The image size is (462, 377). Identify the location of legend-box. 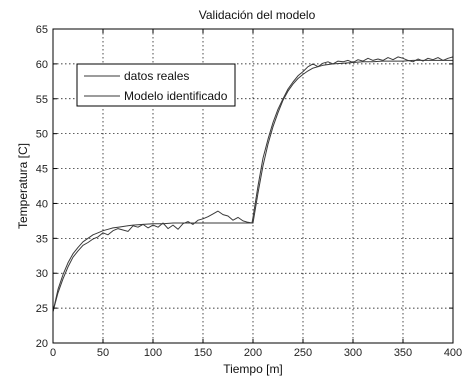
(156, 85).